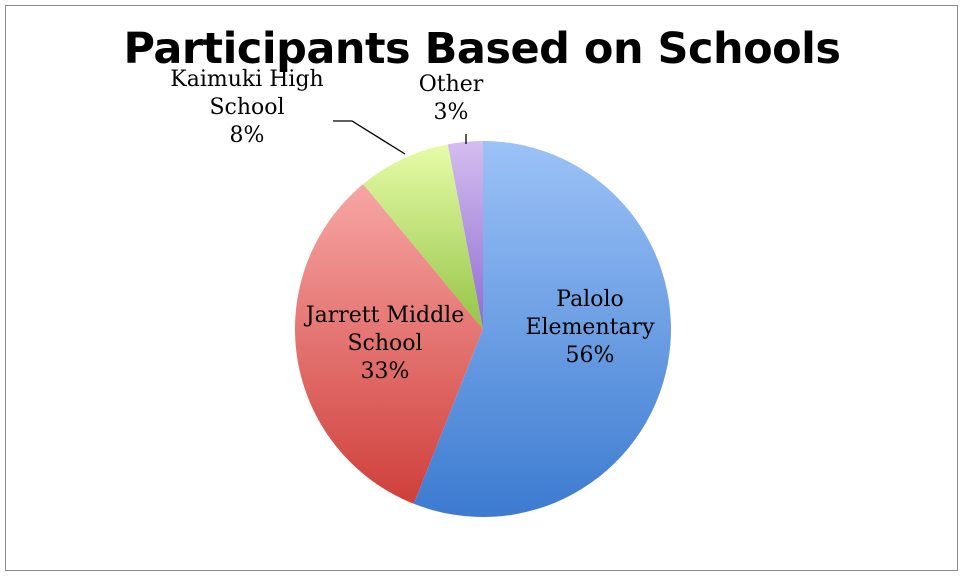  I want to click on pie-slice-jarrett-middle-school, so click(388, 344).